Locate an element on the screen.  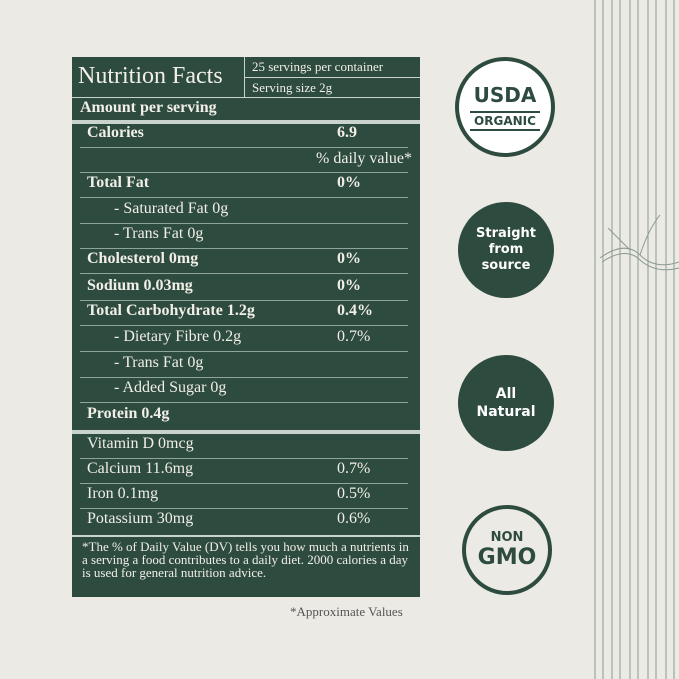
row-label: Total Fat is located at coordinates (118, 182).